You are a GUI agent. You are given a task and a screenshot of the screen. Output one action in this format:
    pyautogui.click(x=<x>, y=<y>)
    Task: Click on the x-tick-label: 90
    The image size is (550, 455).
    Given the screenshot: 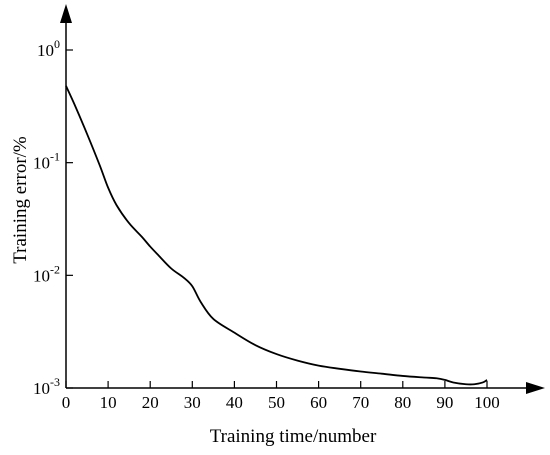 What is the action you would take?
    pyautogui.click(x=444, y=402)
    